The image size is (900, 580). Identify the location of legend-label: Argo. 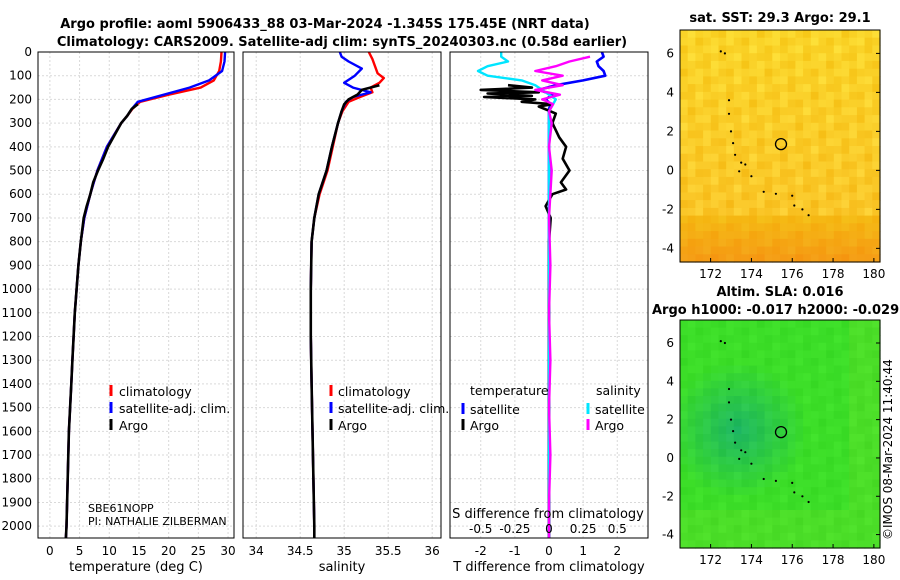
(484, 425).